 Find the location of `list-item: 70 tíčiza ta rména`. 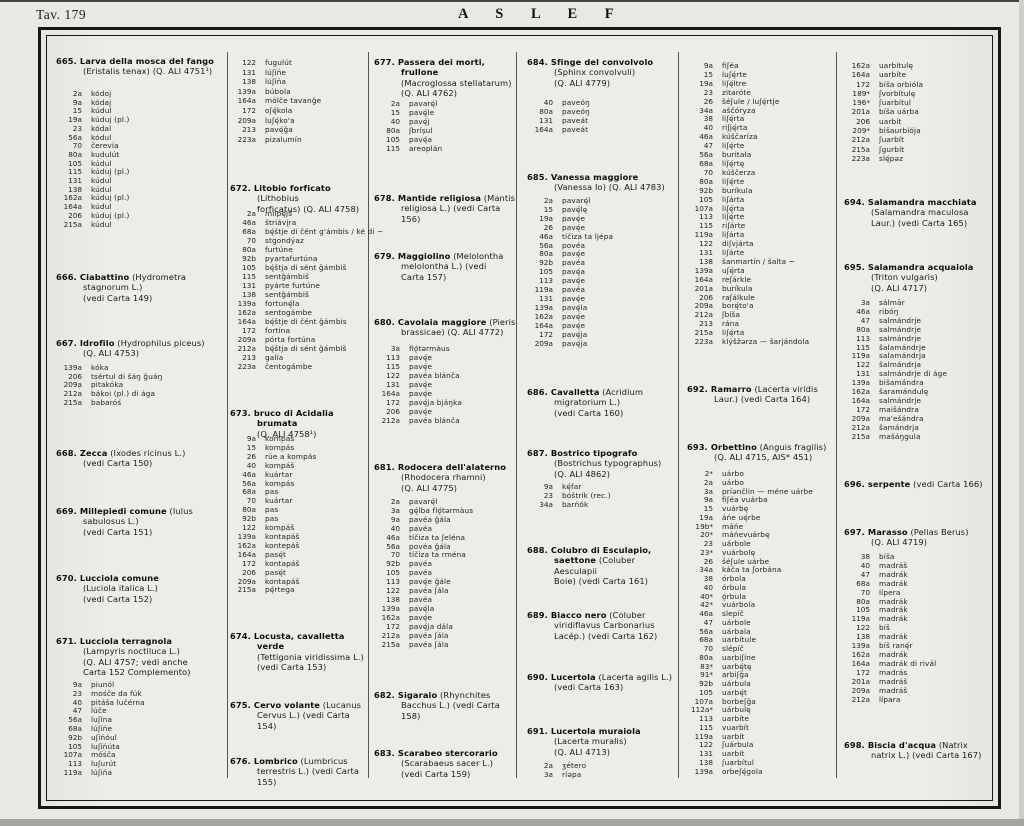

list-item: 70 tíčiza ta rména is located at coordinates (445, 555).